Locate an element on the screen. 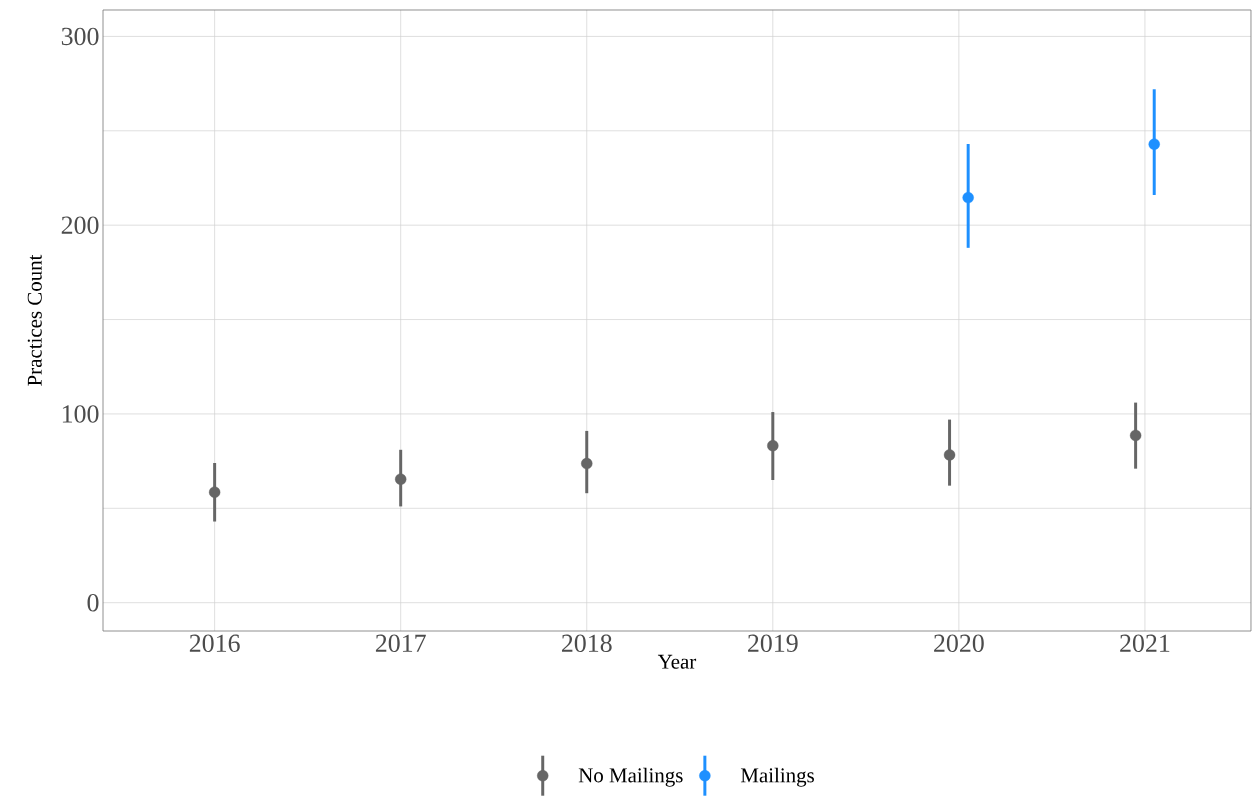  x-tick-label: 2018 is located at coordinates (586, 643).